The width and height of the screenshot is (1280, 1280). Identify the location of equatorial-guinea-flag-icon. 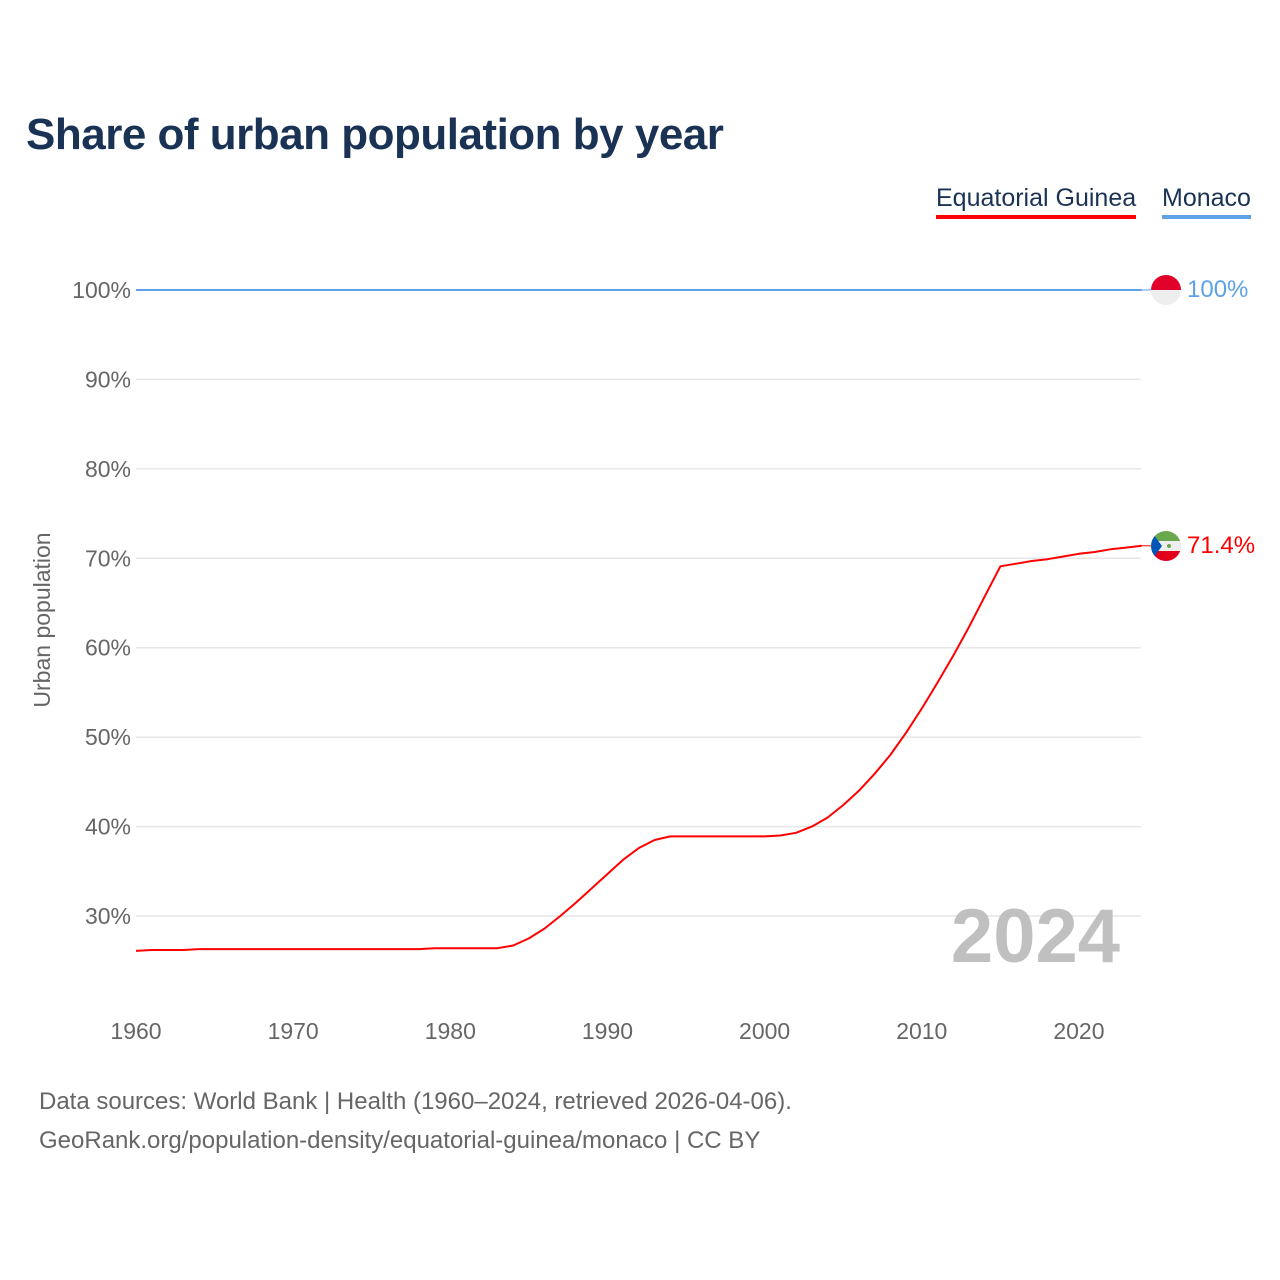
(1166, 546).